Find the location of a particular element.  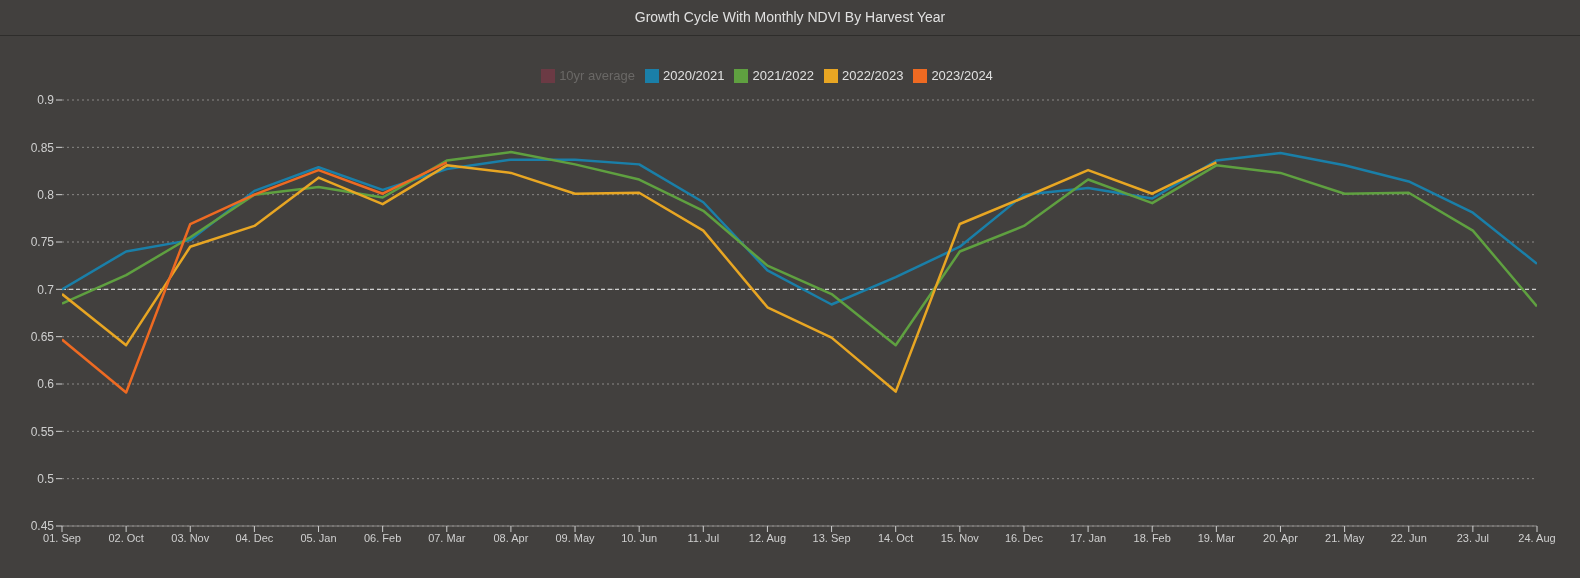

x-tick-label: 02. Oct is located at coordinates (126, 537).